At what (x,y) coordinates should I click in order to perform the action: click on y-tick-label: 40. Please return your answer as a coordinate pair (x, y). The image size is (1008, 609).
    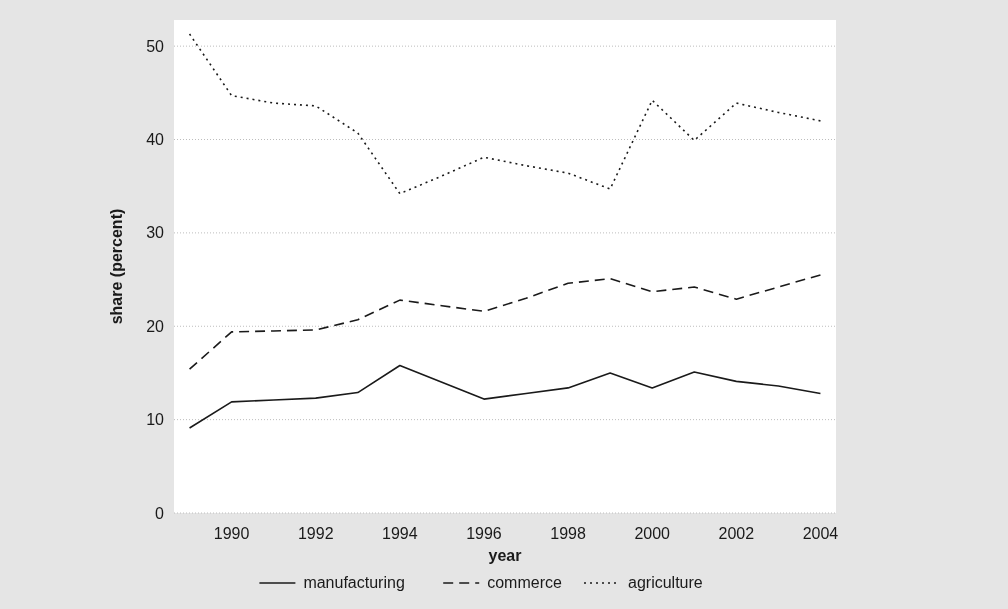
    Looking at the image, I should click on (155, 140).